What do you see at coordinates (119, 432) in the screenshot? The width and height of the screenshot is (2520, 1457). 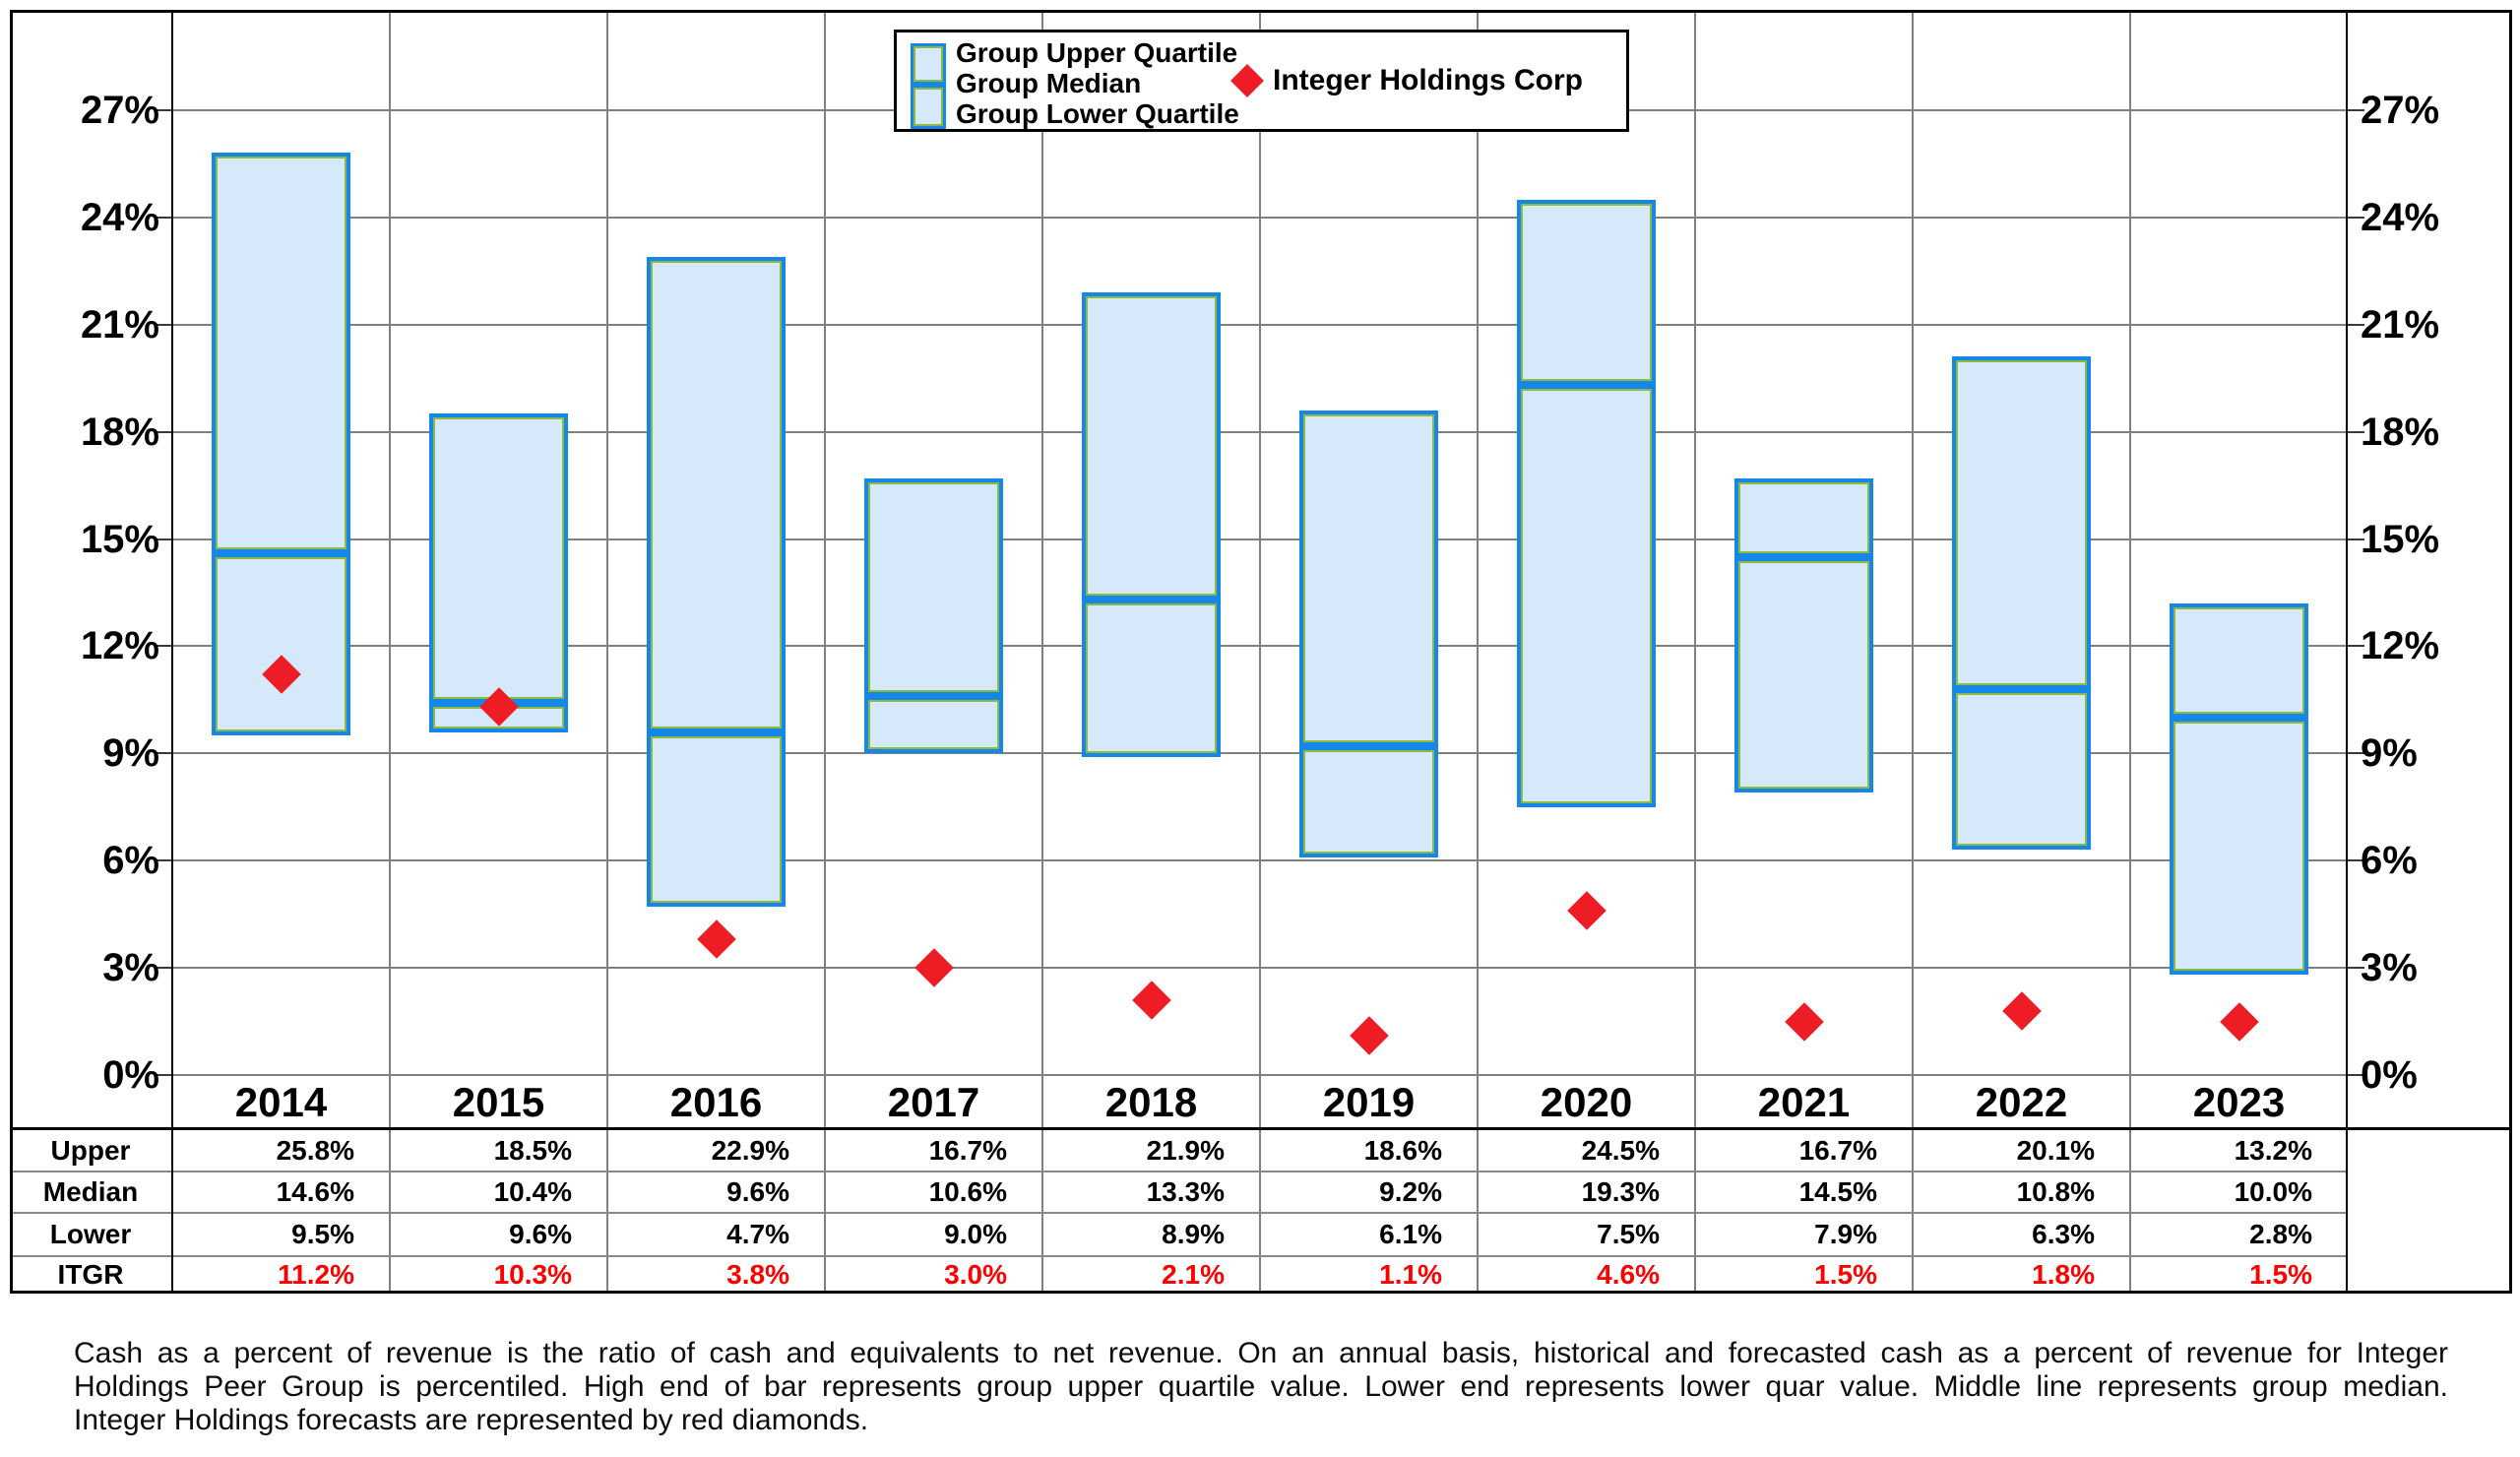 I see `y-axis-label-left: 18%` at bounding box center [119, 432].